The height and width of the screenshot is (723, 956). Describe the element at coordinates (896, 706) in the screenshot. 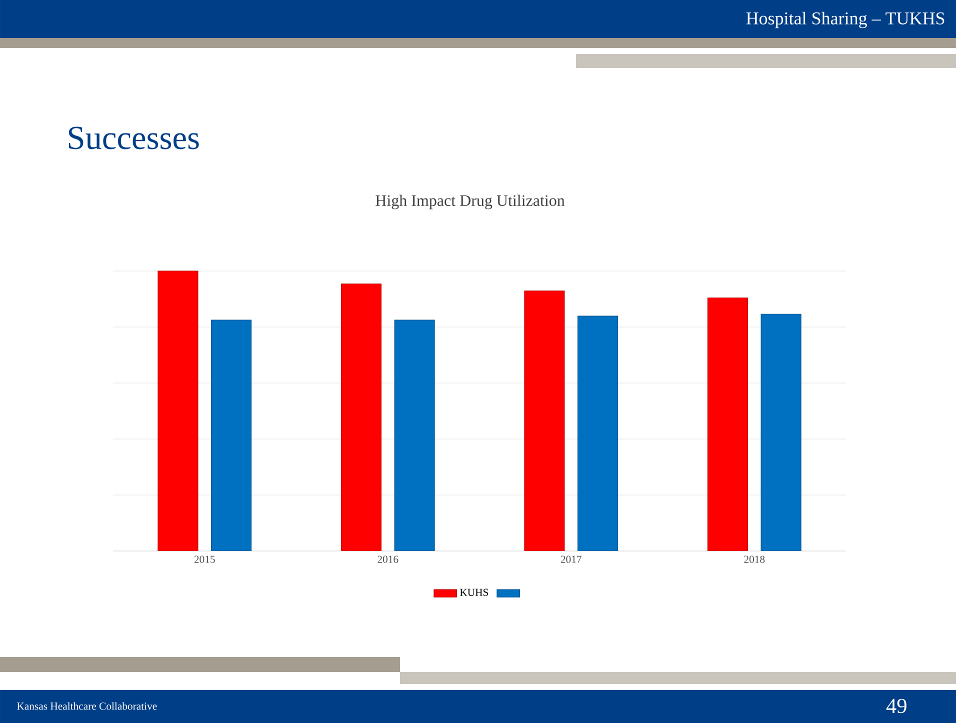

I see `text: 49` at that location.